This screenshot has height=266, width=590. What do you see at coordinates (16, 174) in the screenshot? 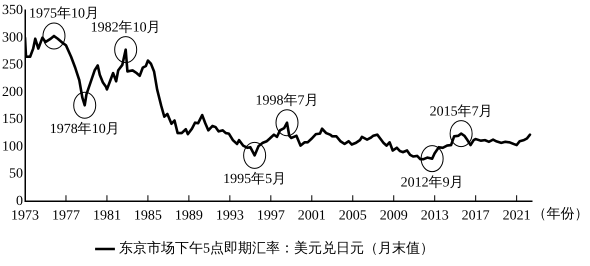
I see `y-tick-label: 50` at bounding box center [16, 174].